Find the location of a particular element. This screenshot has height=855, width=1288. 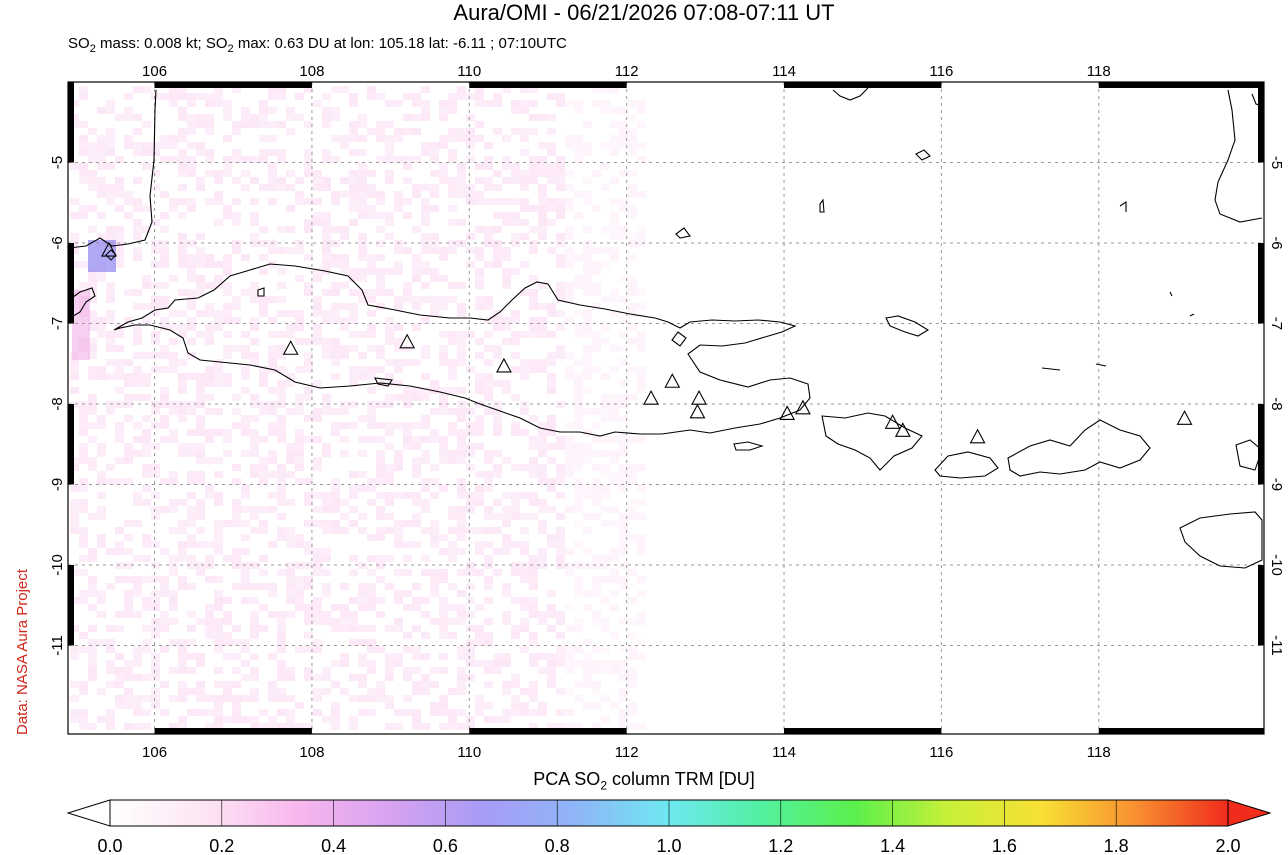

coastline-lombok is located at coordinates (966, 465).